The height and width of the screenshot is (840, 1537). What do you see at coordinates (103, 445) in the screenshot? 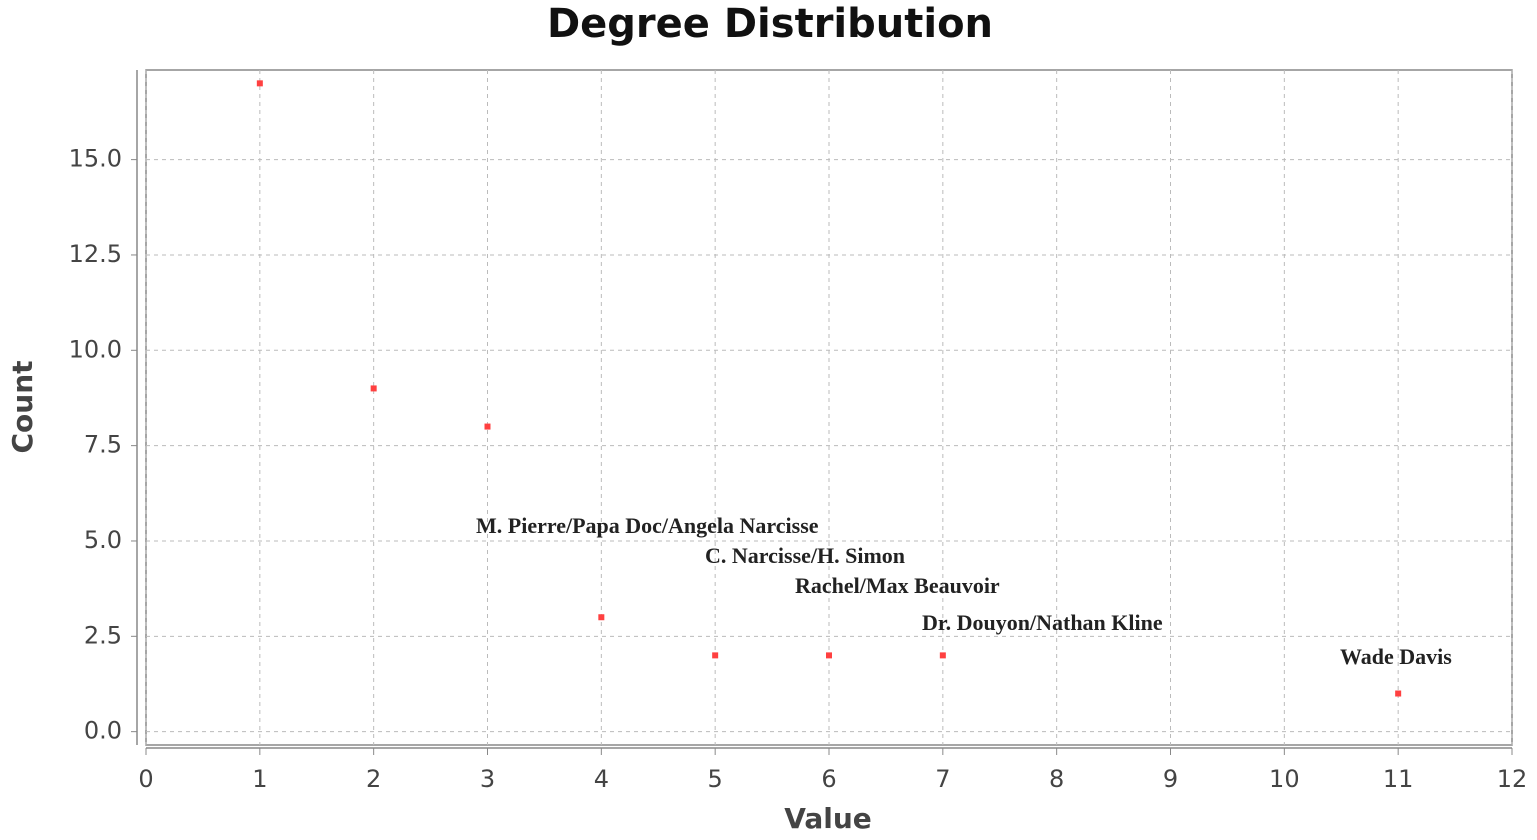
I see `y-tick-label: 7.5` at bounding box center [103, 445].